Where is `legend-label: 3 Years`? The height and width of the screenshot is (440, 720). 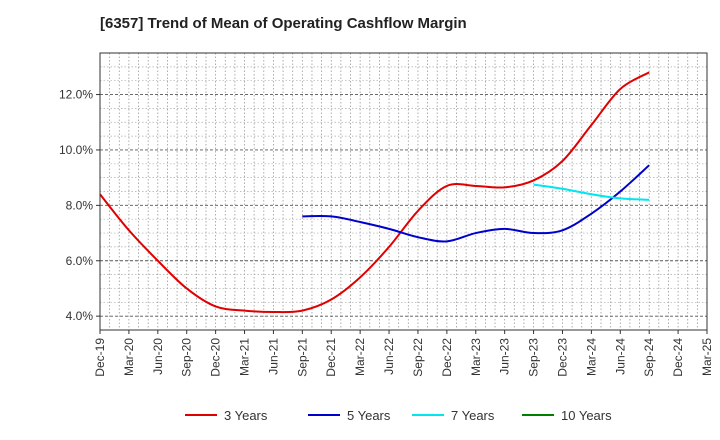
legend-label: 3 Years is located at coordinates (246, 415).